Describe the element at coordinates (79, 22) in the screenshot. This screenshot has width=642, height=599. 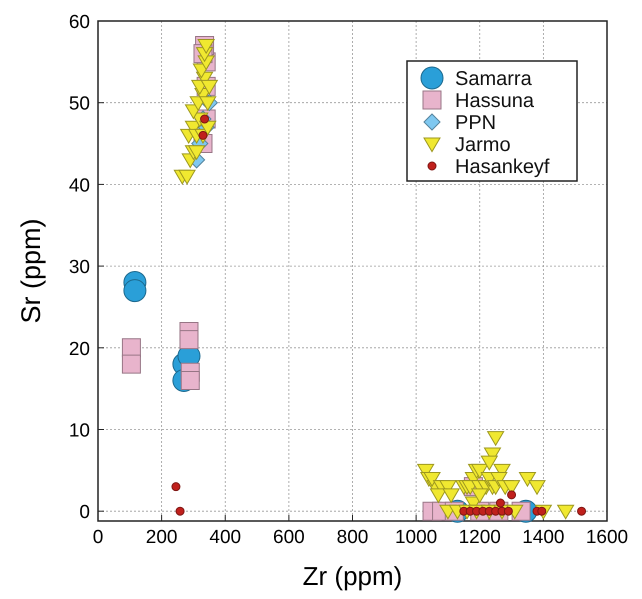
I see `y-tick-label: 60` at that location.